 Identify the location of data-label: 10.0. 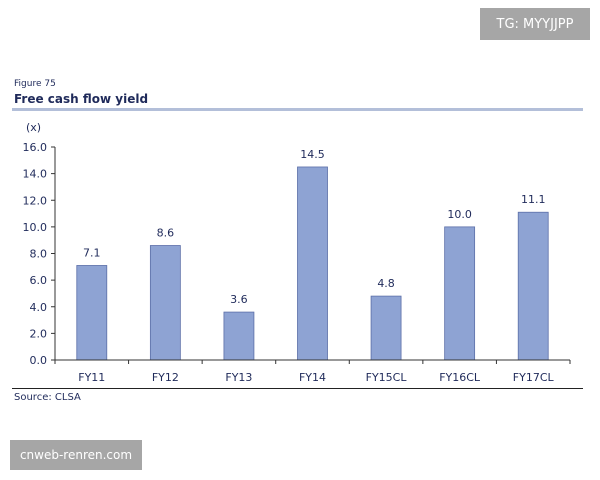
(459, 214).